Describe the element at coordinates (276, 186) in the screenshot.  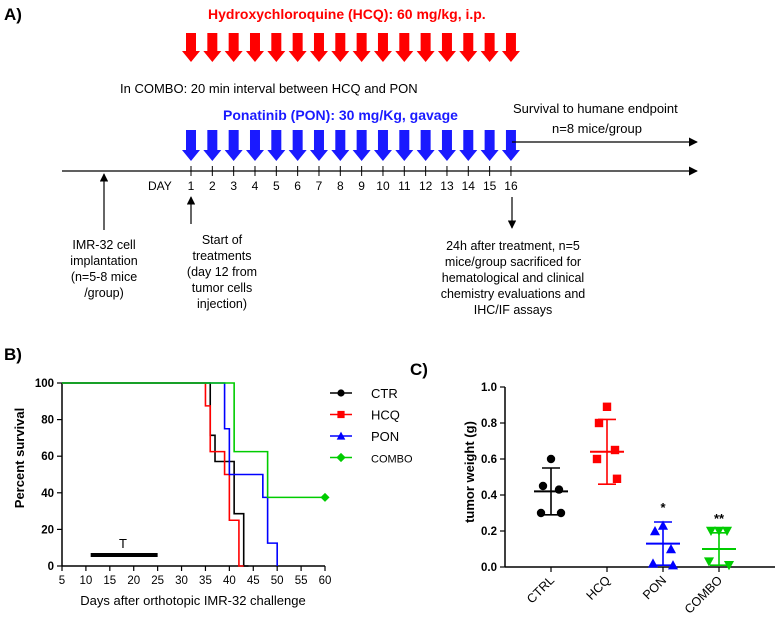
I see `day-number: 5` at that location.